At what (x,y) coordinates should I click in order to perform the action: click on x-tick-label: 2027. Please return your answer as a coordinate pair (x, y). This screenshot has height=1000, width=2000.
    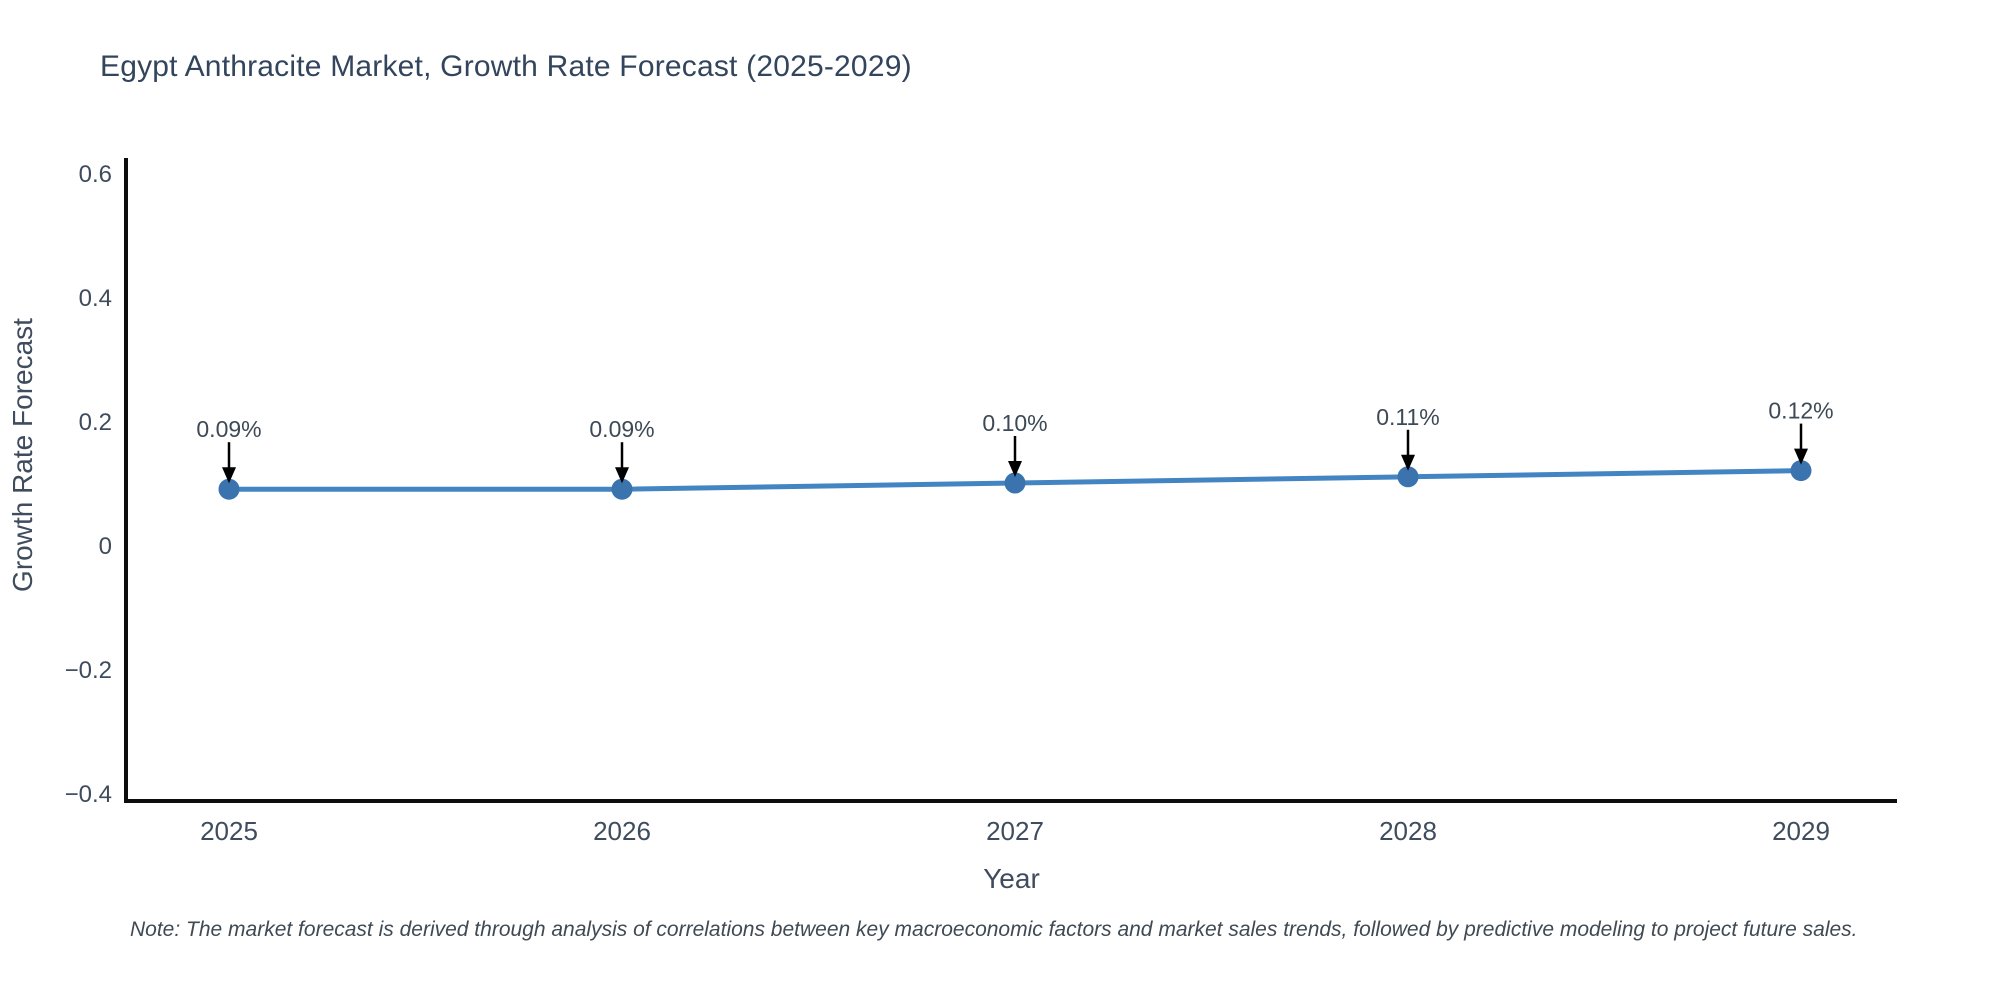
    Looking at the image, I should click on (1015, 831).